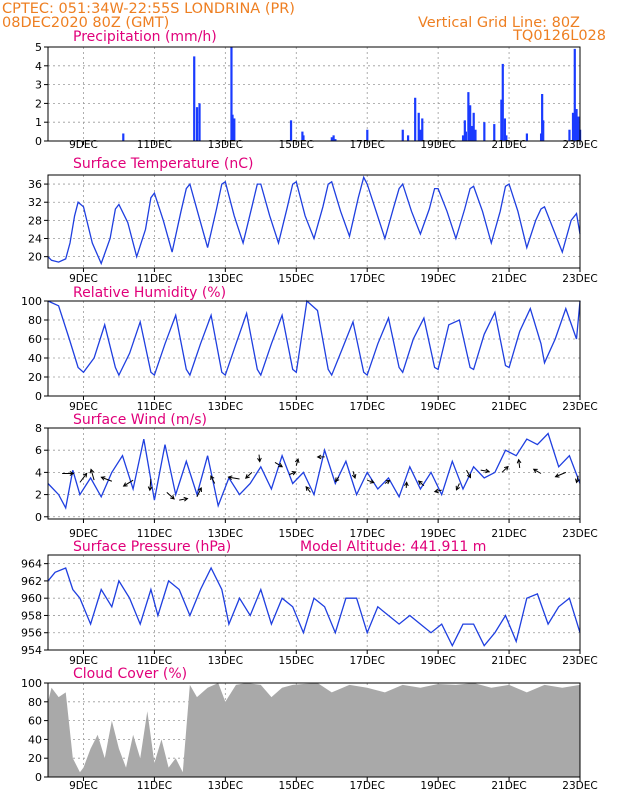  I want to click on precip-xtick-label: 11DEC, so click(154, 145).